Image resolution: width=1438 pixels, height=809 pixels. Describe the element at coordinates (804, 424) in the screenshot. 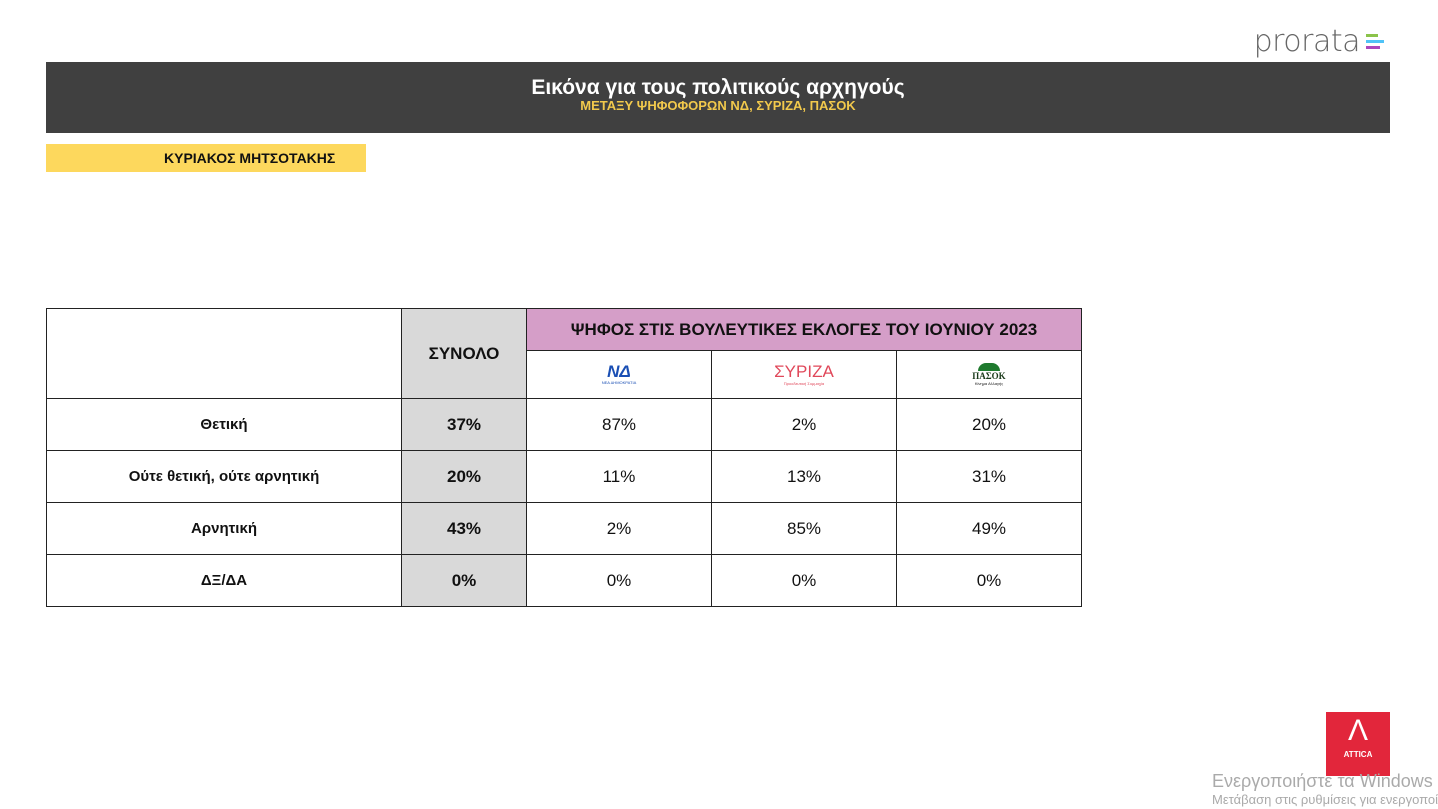

I see `syriza-value: 2%` at that location.